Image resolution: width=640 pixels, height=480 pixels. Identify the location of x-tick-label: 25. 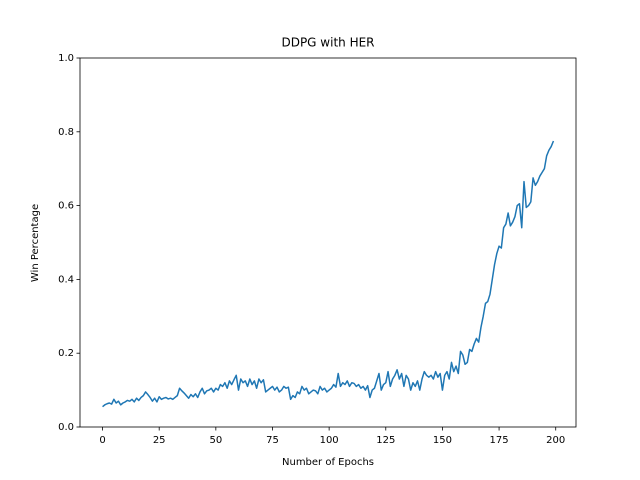
(159, 440).